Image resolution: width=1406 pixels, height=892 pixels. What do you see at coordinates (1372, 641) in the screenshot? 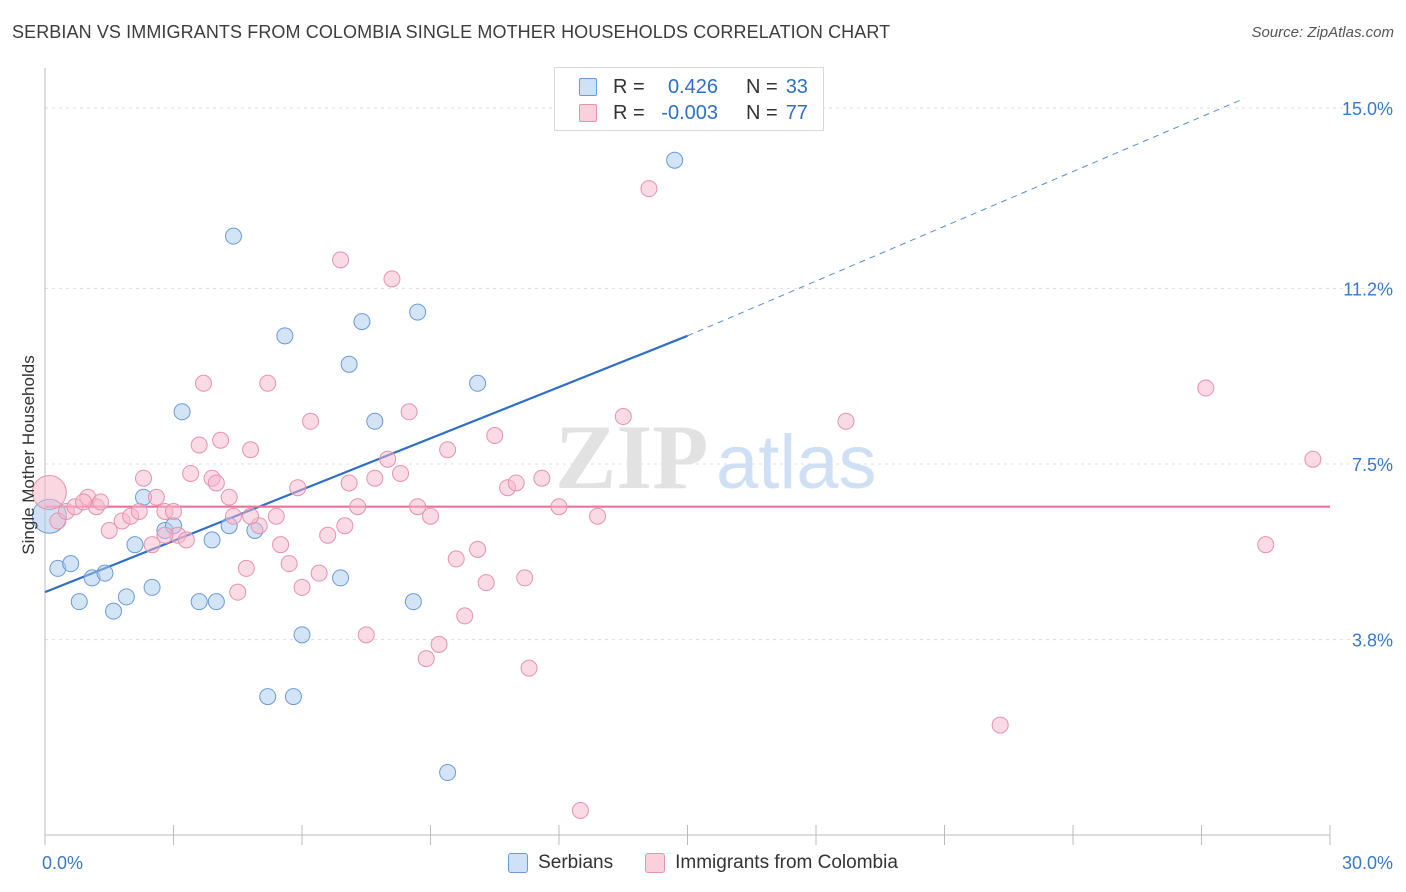
I see `y-tick-label: 3.8%` at bounding box center [1372, 641].